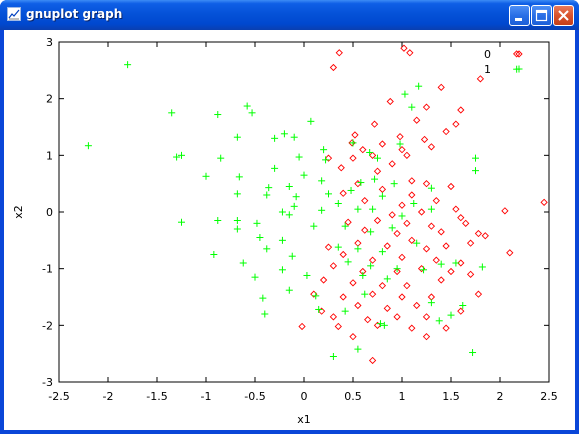 This screenshot has height=434, width=579. Describe the element at coordinates (563, 15) in the screenshot. I see `close-button` at that location.